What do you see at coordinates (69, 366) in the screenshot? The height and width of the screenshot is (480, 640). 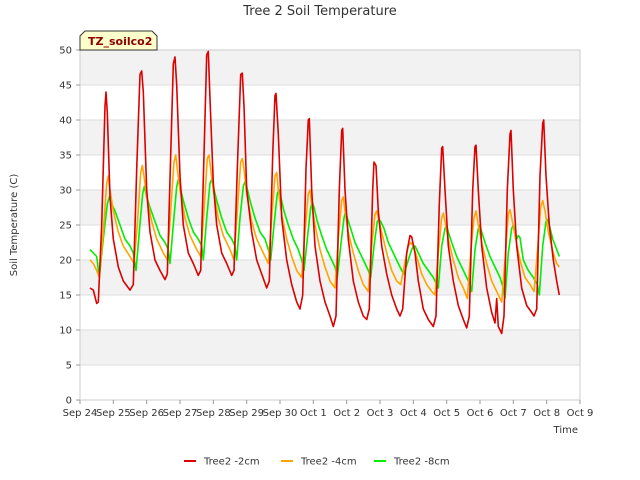 I see `y-tick-label: 5` at bounding box center [69, 366].